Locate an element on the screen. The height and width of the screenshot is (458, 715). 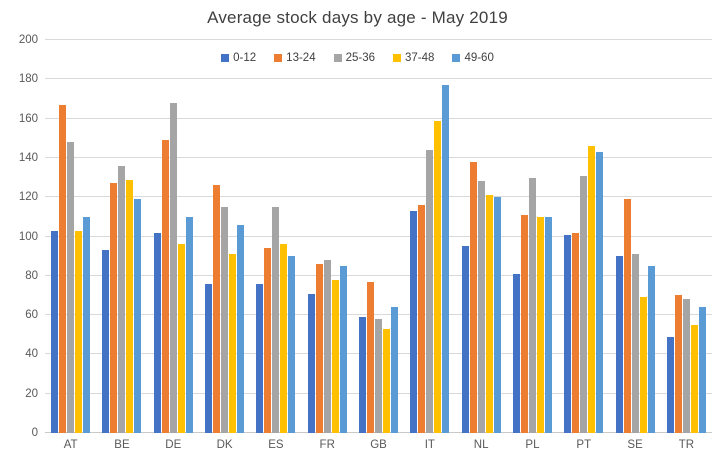
y-tick-label: 40 is located at coordinates (31, 354).